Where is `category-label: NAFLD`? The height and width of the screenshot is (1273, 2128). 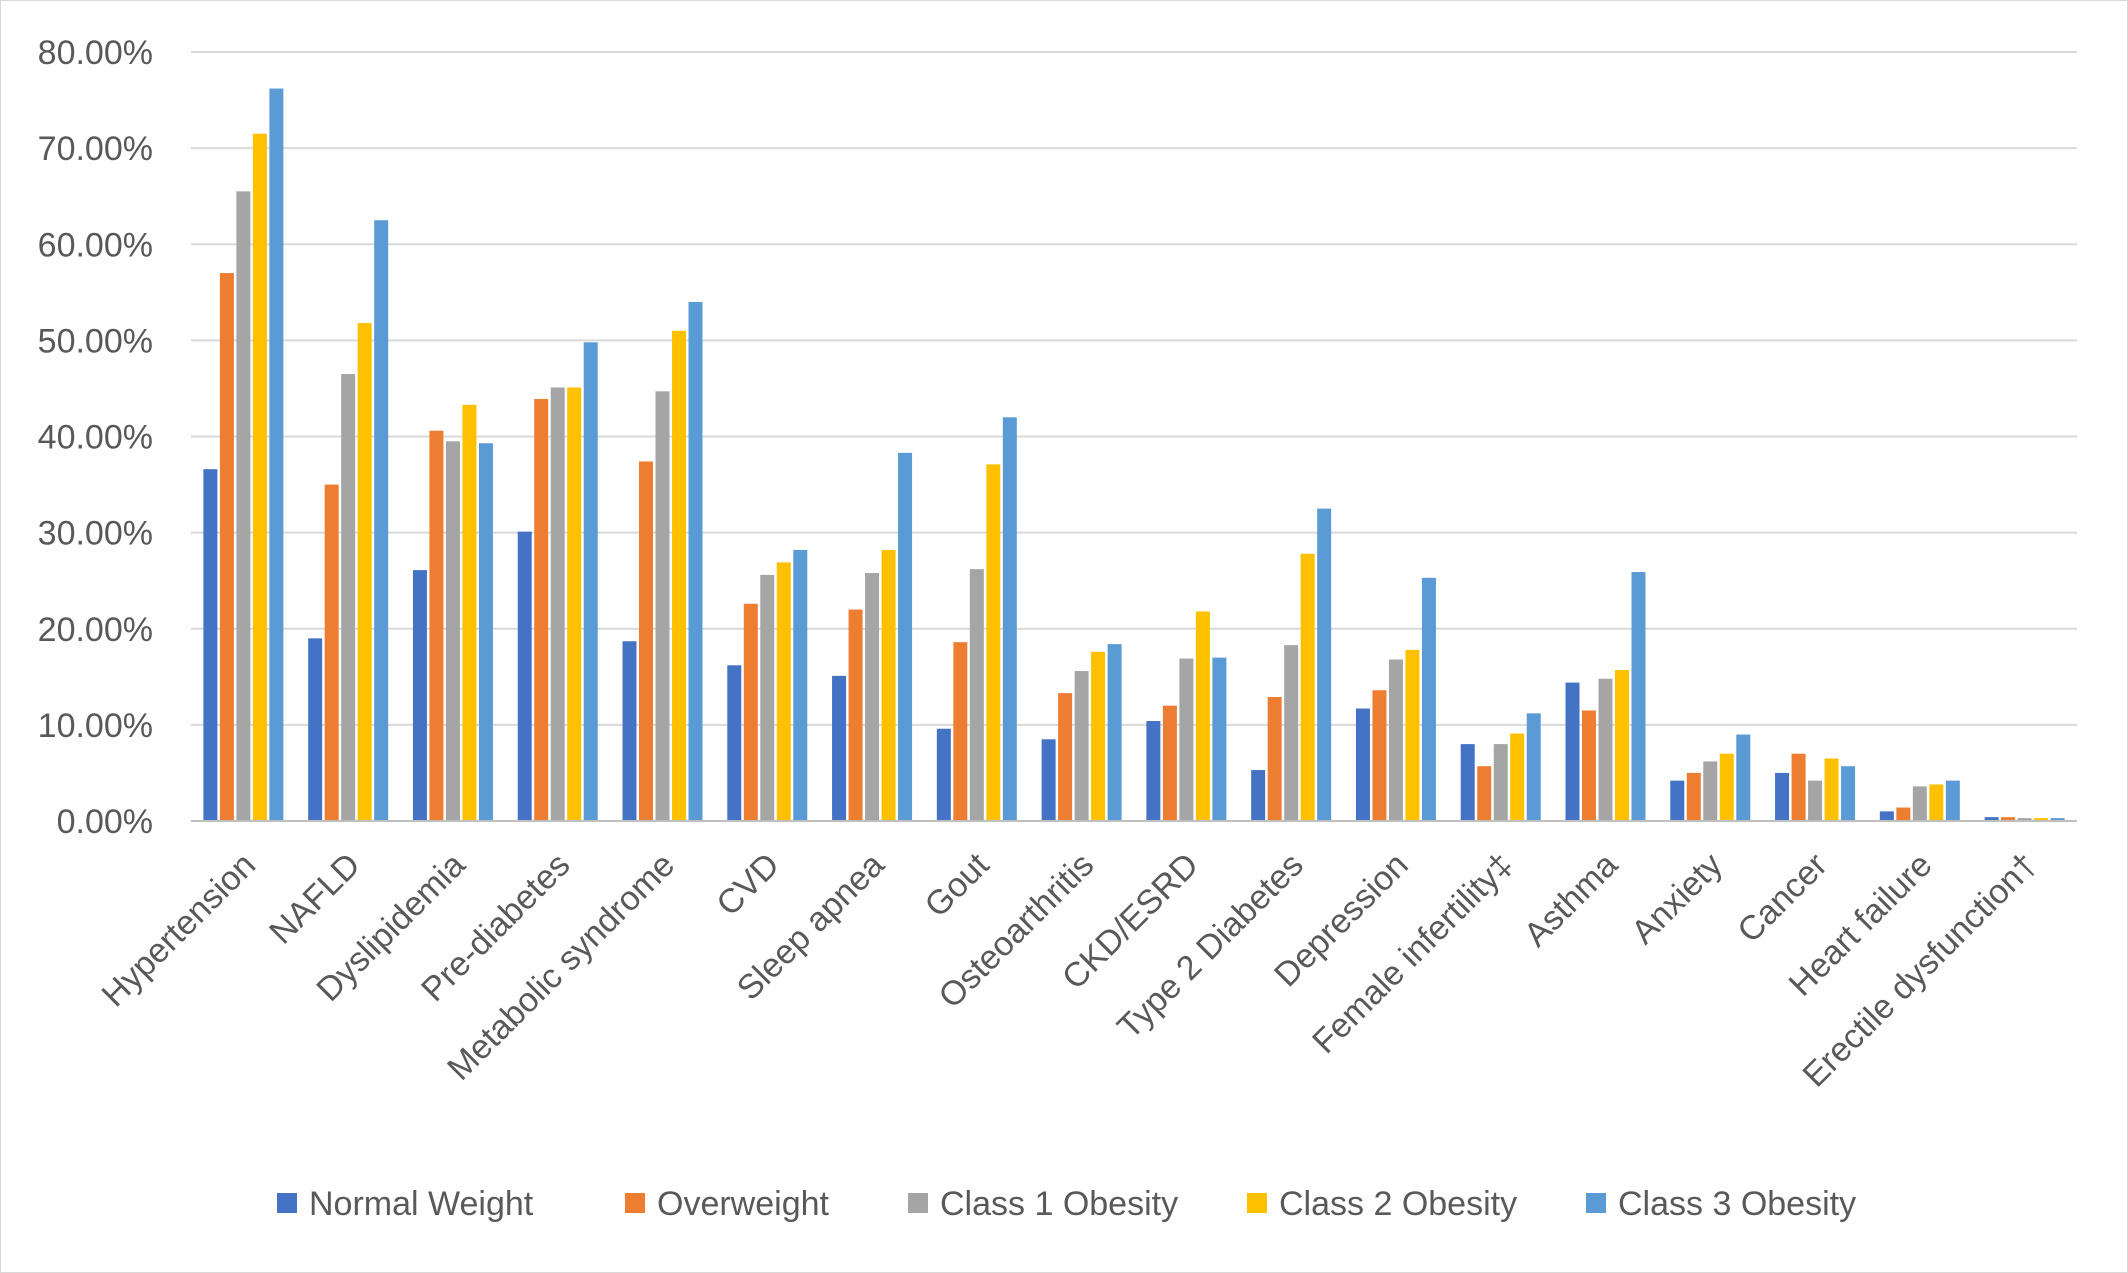
category-label: NAFLD is located at coordinates (315, 899).